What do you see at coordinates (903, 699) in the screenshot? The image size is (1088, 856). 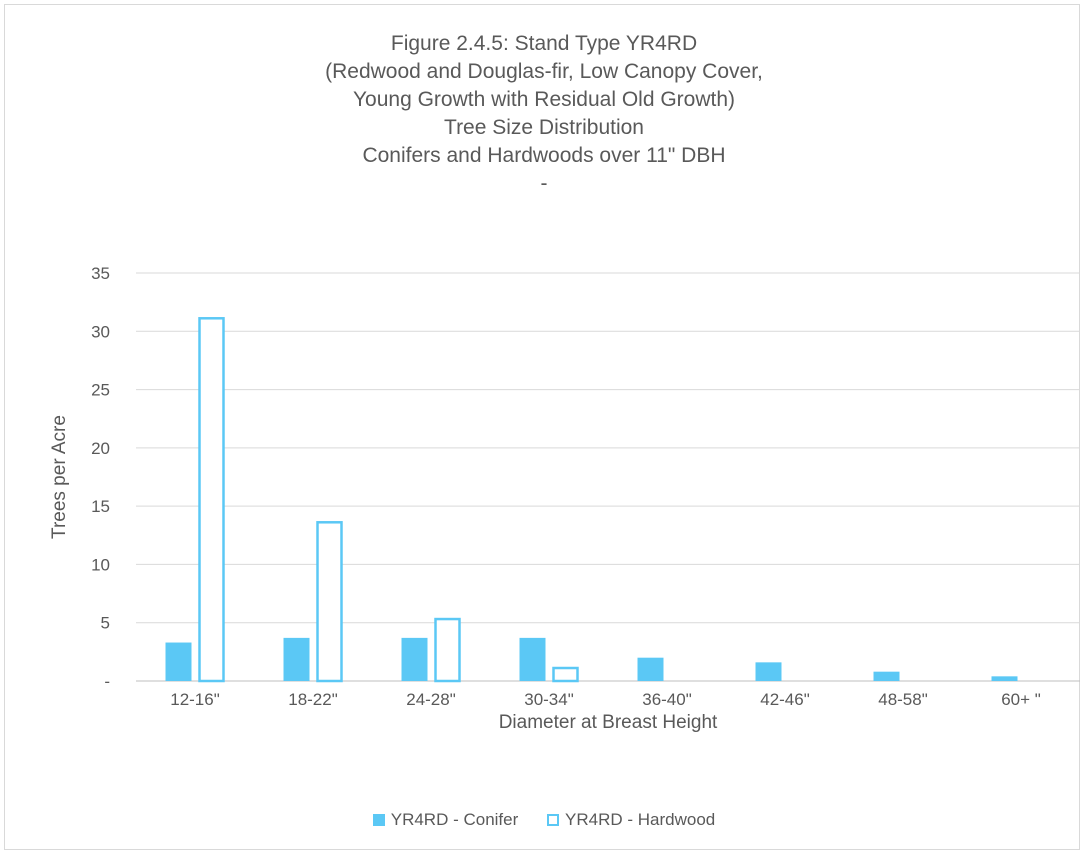 I see `x-tick-label: 48-58"` at bounding box center [903, 699].